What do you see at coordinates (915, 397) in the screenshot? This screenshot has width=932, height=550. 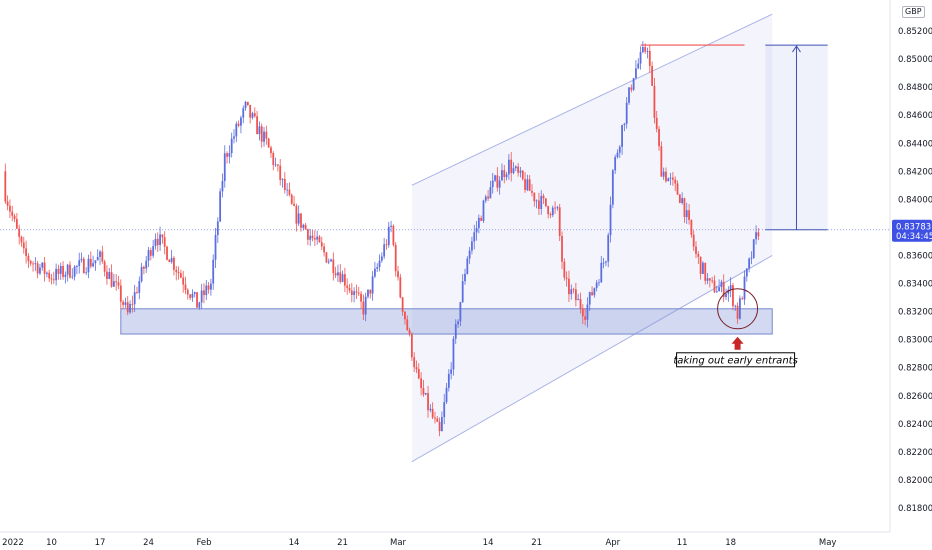 I see `y-tick-label: 0.82600` at bounding box center [915, 397].